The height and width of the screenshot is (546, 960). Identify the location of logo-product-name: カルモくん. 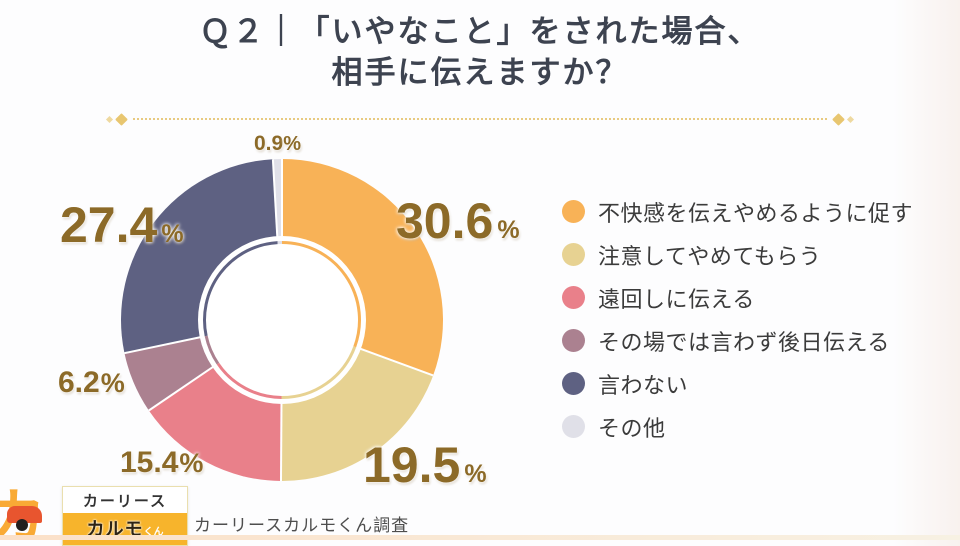
(125, 529).